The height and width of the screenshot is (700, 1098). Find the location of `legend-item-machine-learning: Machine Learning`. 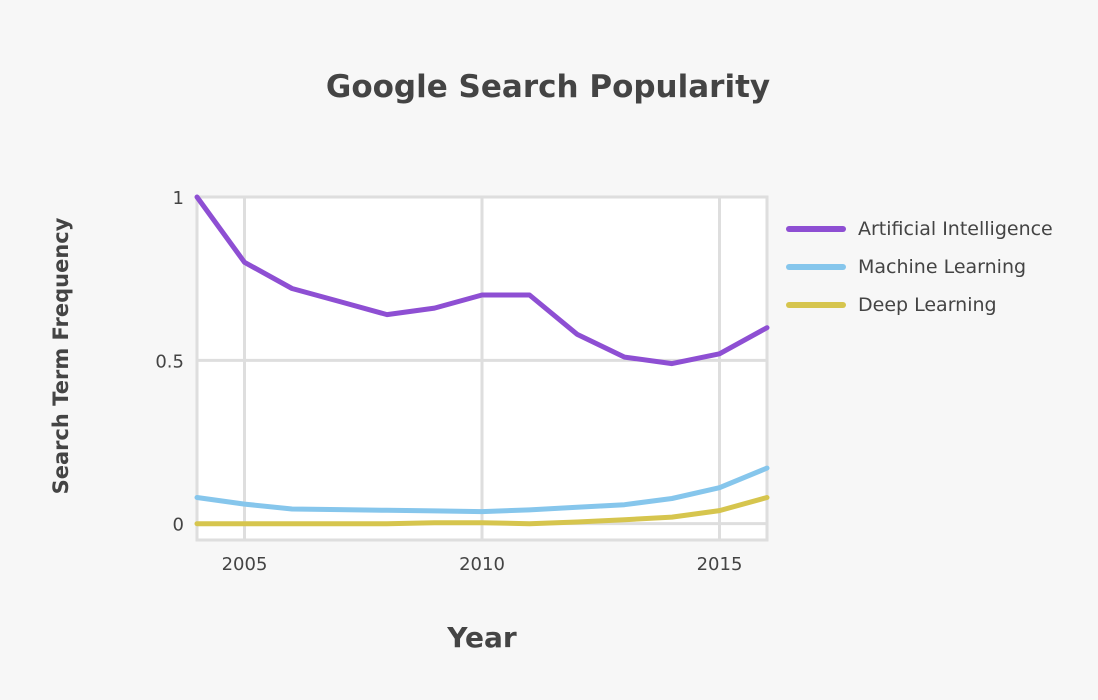

legend-item-machine-learning: Machine Learning is located at coordinates (906, 267).